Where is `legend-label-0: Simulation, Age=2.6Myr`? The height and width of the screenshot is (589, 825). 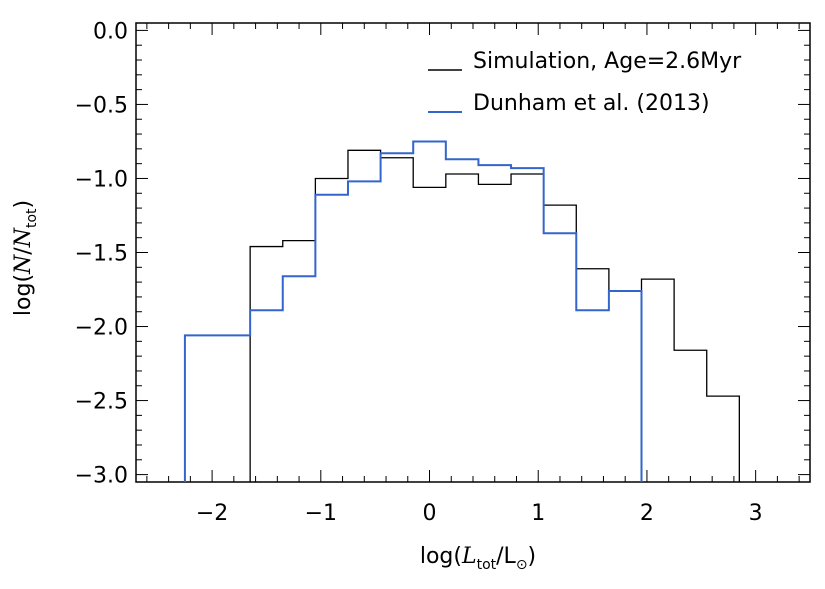
legend-label-0: Simulation, Age=2.6Myr is located at coordinates (607, 61).